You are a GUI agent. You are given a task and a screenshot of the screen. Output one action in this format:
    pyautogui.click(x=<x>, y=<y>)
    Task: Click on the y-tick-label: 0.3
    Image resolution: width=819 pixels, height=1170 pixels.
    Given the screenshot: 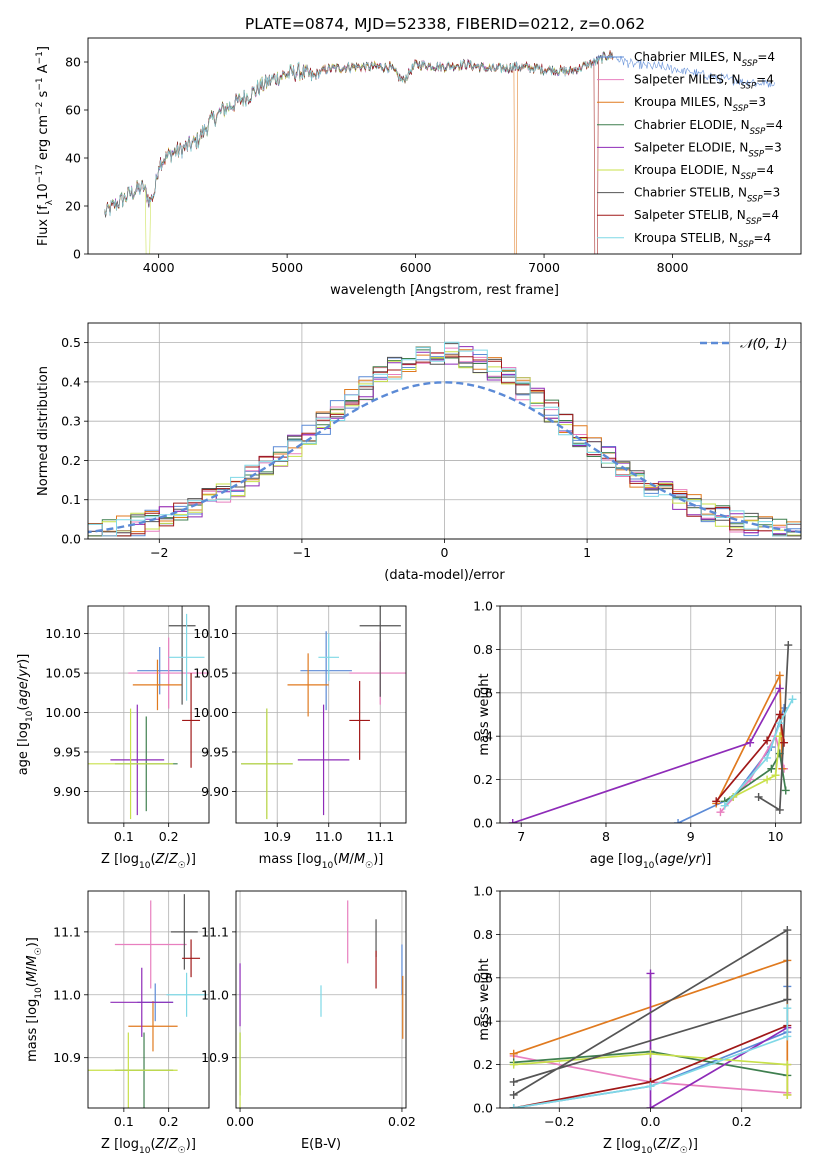 What is the action you would take?
    pyautogui.click(x=71, y=421)
    